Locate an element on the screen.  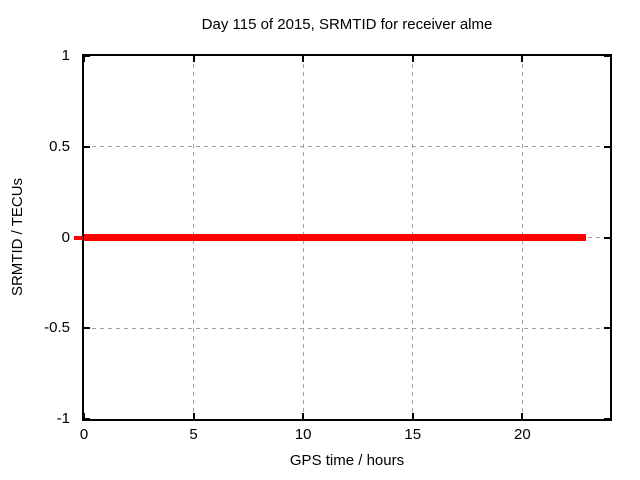
y-tick-label: -1 is located at coordinates (63, 418).